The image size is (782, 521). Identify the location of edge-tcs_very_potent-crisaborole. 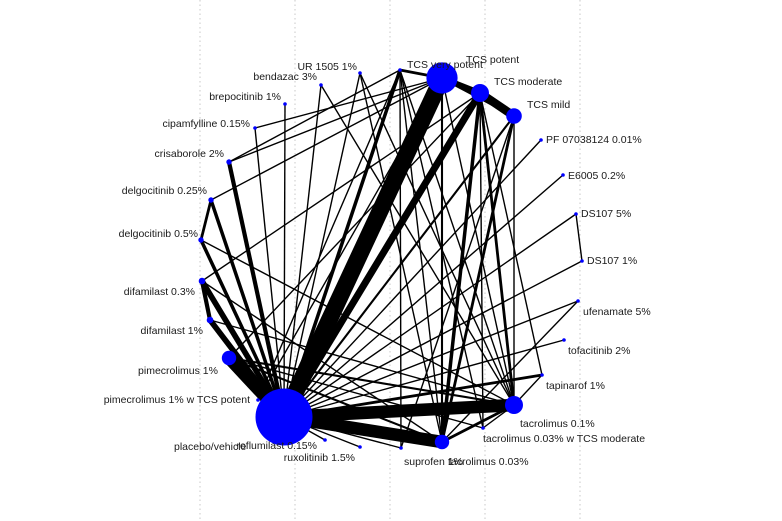
(335, 120).